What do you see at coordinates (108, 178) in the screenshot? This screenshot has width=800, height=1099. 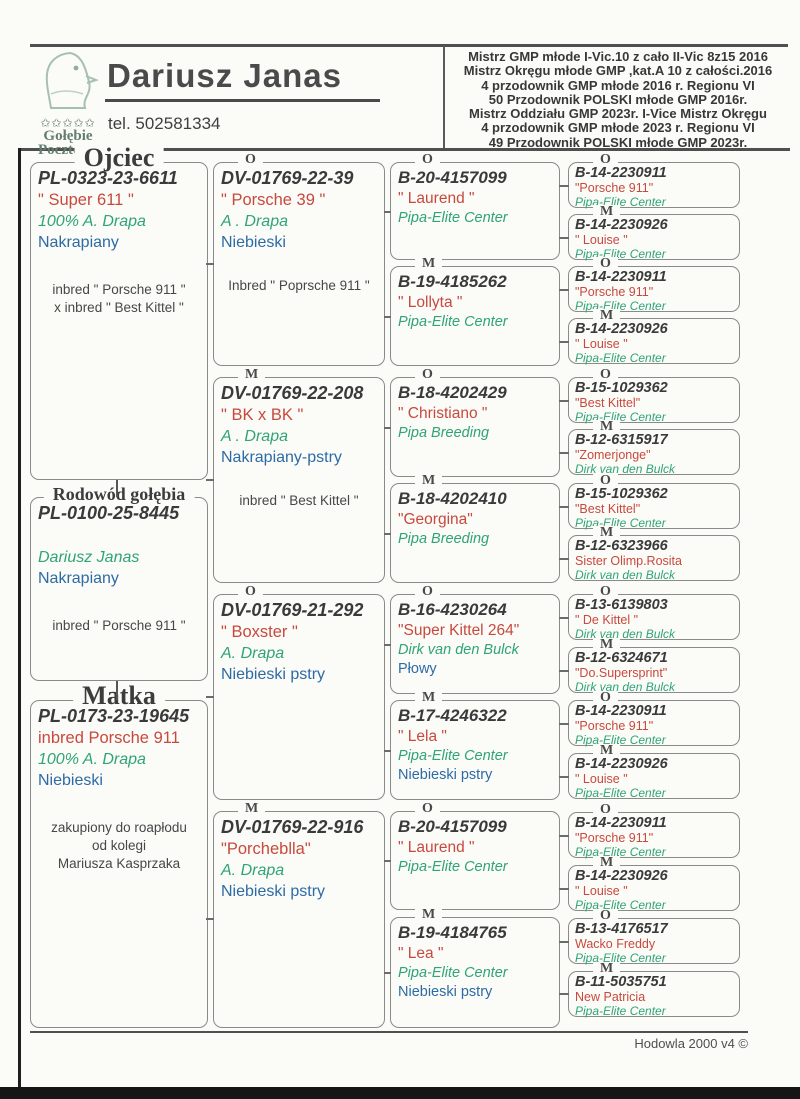 I see `ring-number: PL-0323-23-6611` at bounding box center [108, 178].